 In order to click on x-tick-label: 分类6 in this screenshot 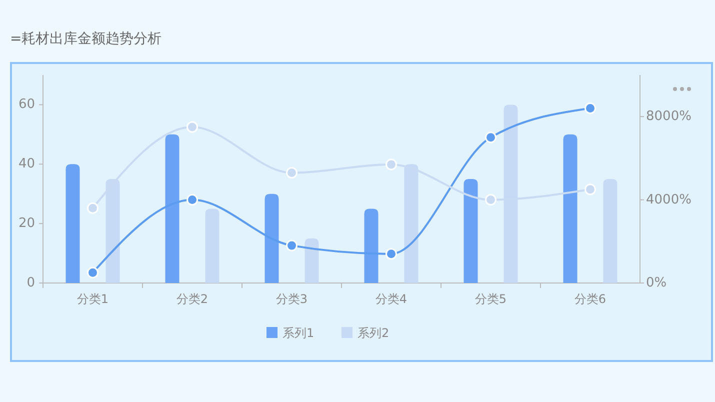, I will do `click(590, 299)`.